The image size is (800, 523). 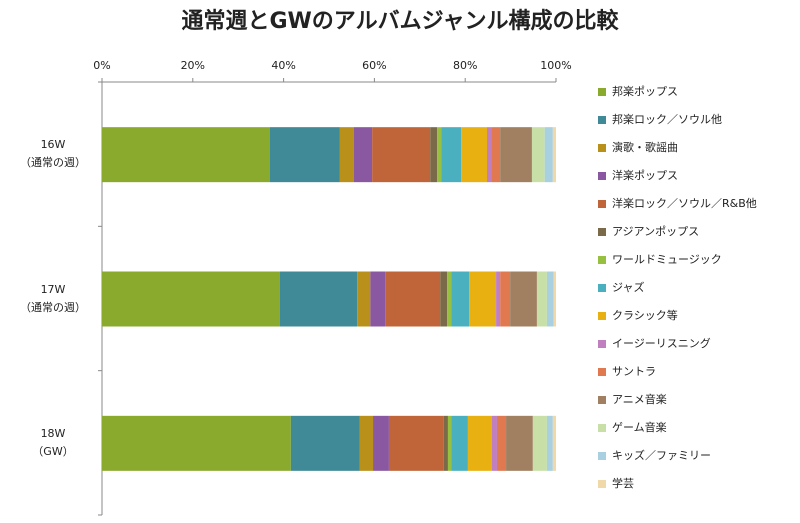 What do you see at coordinates (645, 175) in the screenshot?
I see `legend-label: 洋楽ポップス` at bounding box center [645, 175].